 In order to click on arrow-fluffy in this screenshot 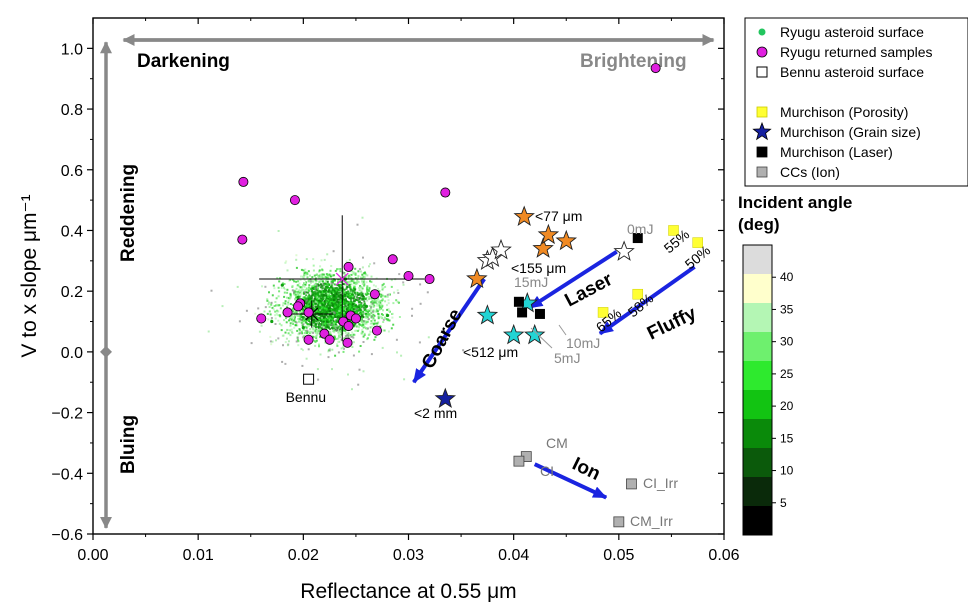, I will do `click(647, 300)`.